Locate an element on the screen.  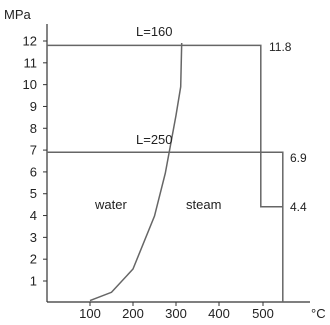
y-tick-label: 4 is located at coordinates (33, 215).